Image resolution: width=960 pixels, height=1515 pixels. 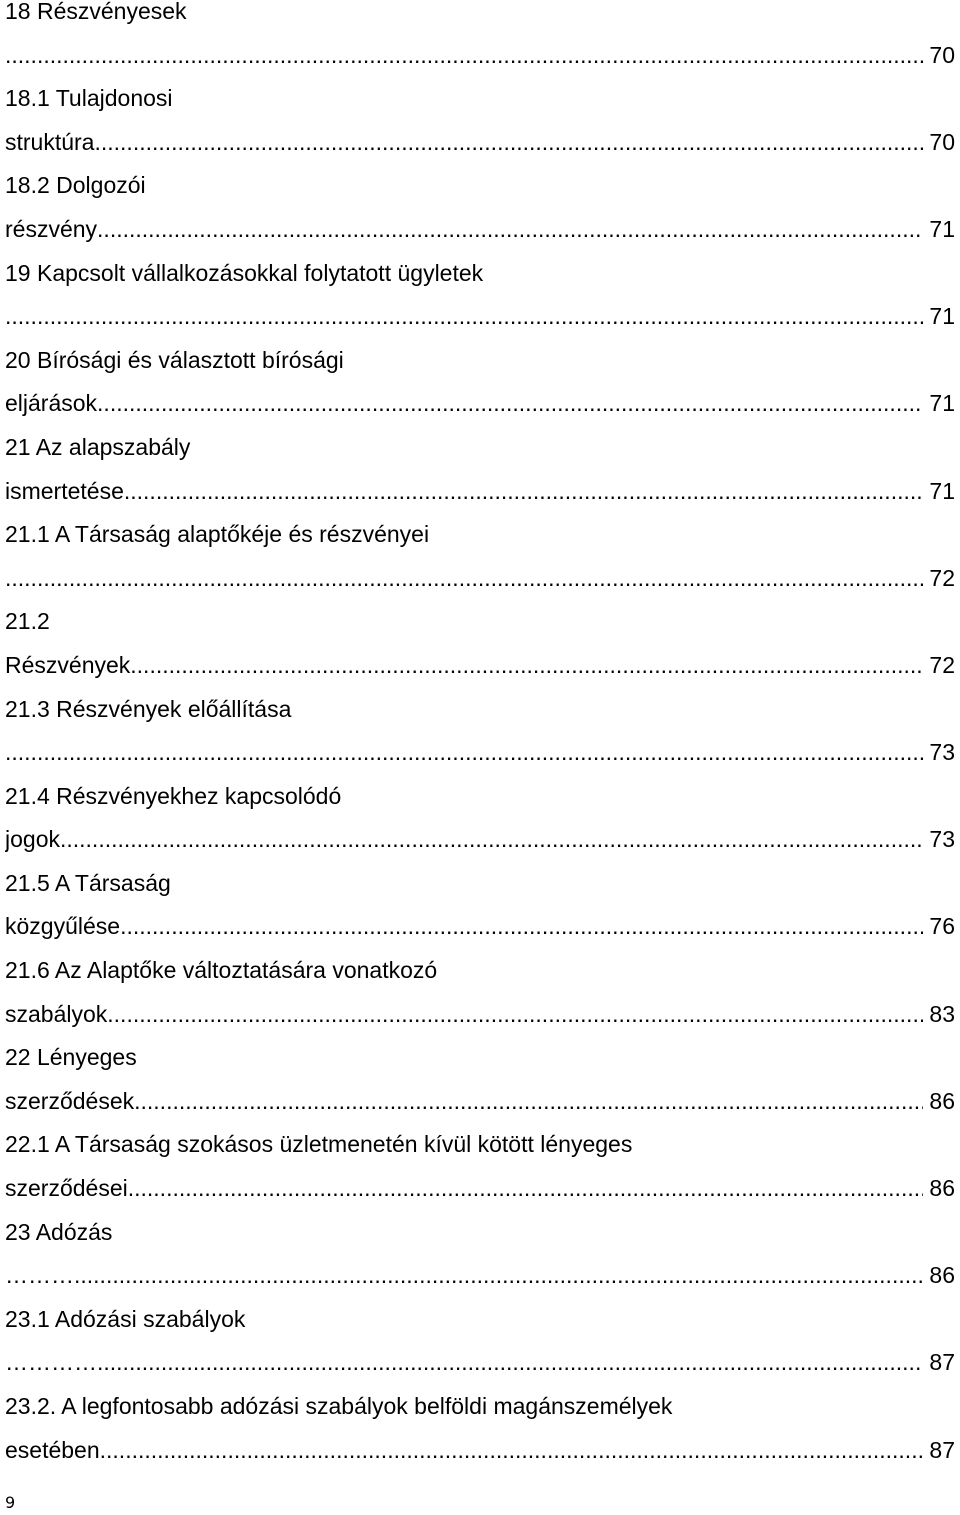 What do you see at coordinates (480, 797) in the screenshot?
I see `toc-line: 21.4 Részvényekhez kapcsolódó` at bounding box center [480, 797].